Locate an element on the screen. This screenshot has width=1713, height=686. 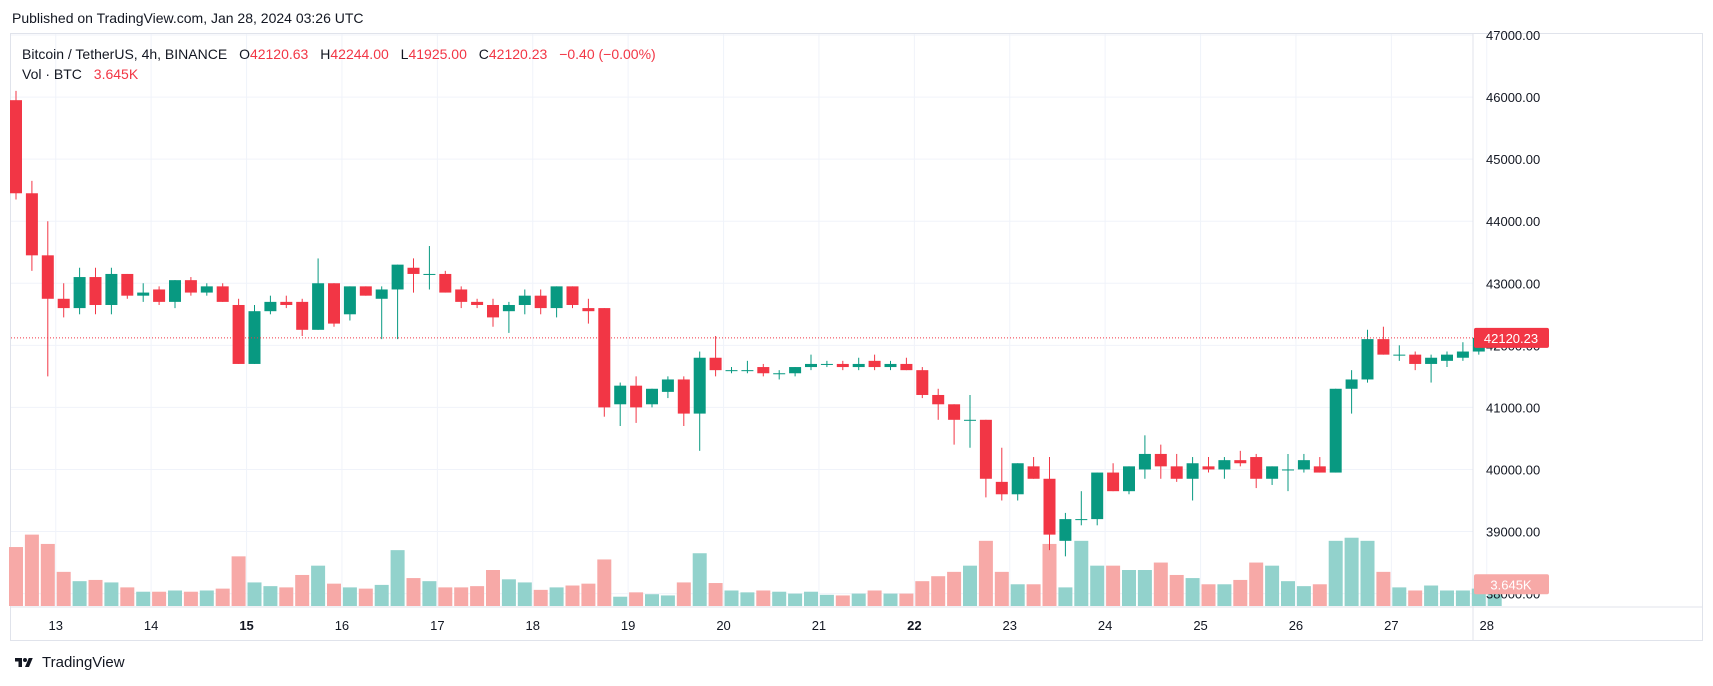
time-tick-label: 22 is located at coordinates (914, 625).